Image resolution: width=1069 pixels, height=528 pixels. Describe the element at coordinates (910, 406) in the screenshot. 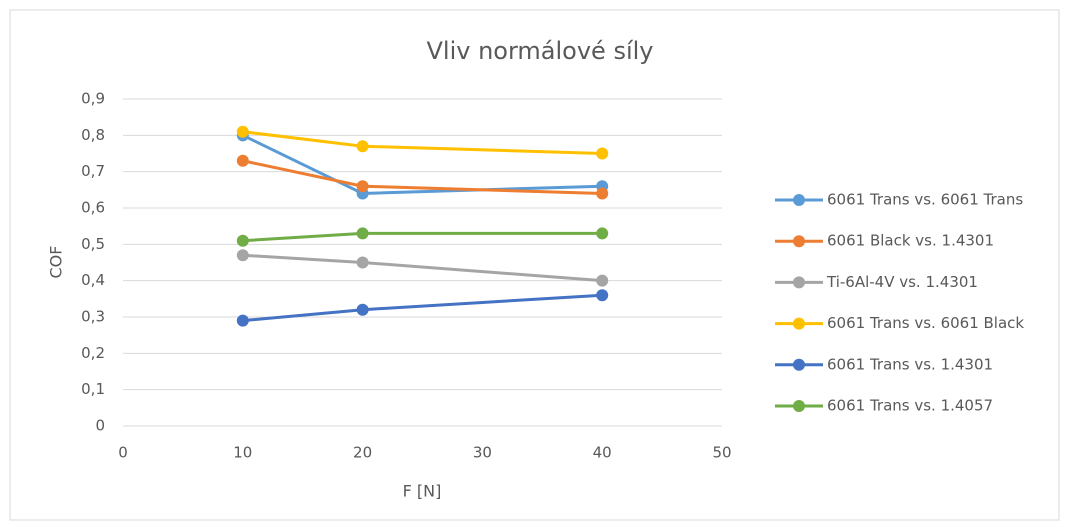

I see `legend-label: 6061 Trans vs. 1.4057` at that location.